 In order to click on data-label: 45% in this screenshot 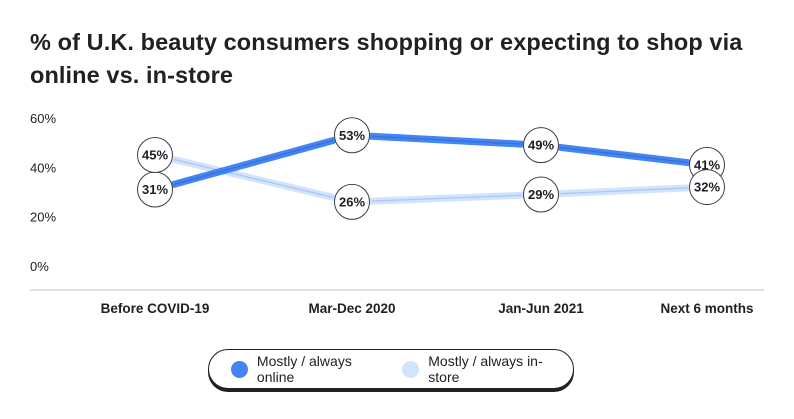, I will do `click(155, 155)`.